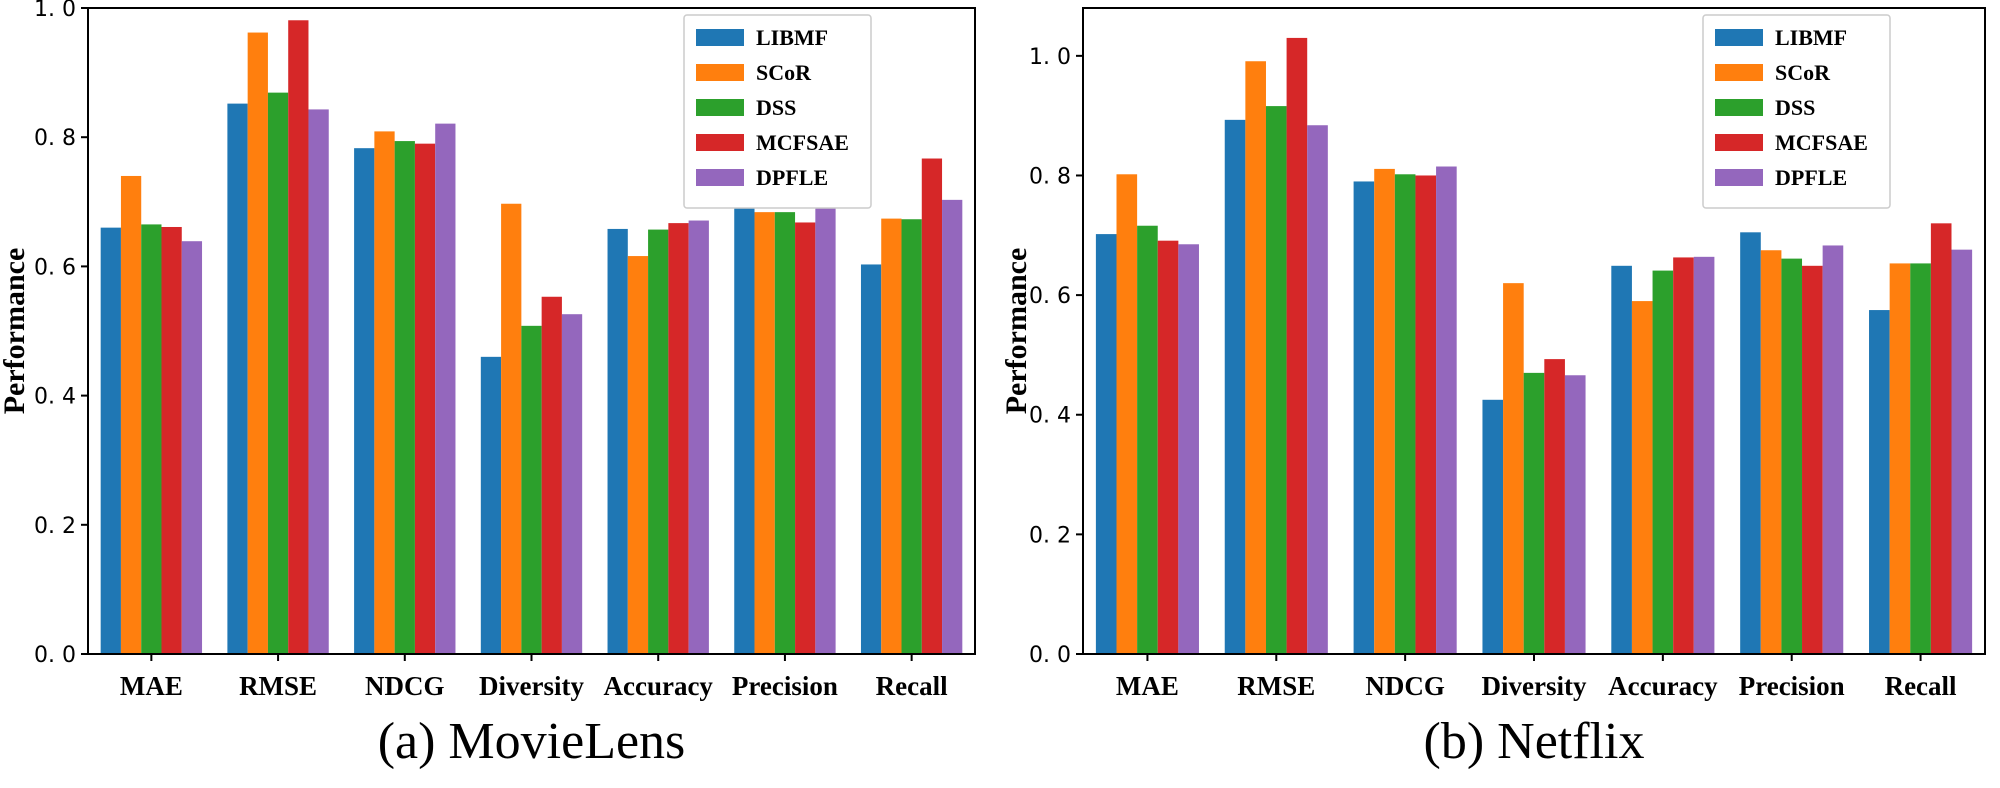 Image resolution: width=2000 pixels, height=788 pixels. What do you see at coordinates (1771, 452) in the screenshot?
I see `bar-scor-precision` at bounding box center [1771, 452].